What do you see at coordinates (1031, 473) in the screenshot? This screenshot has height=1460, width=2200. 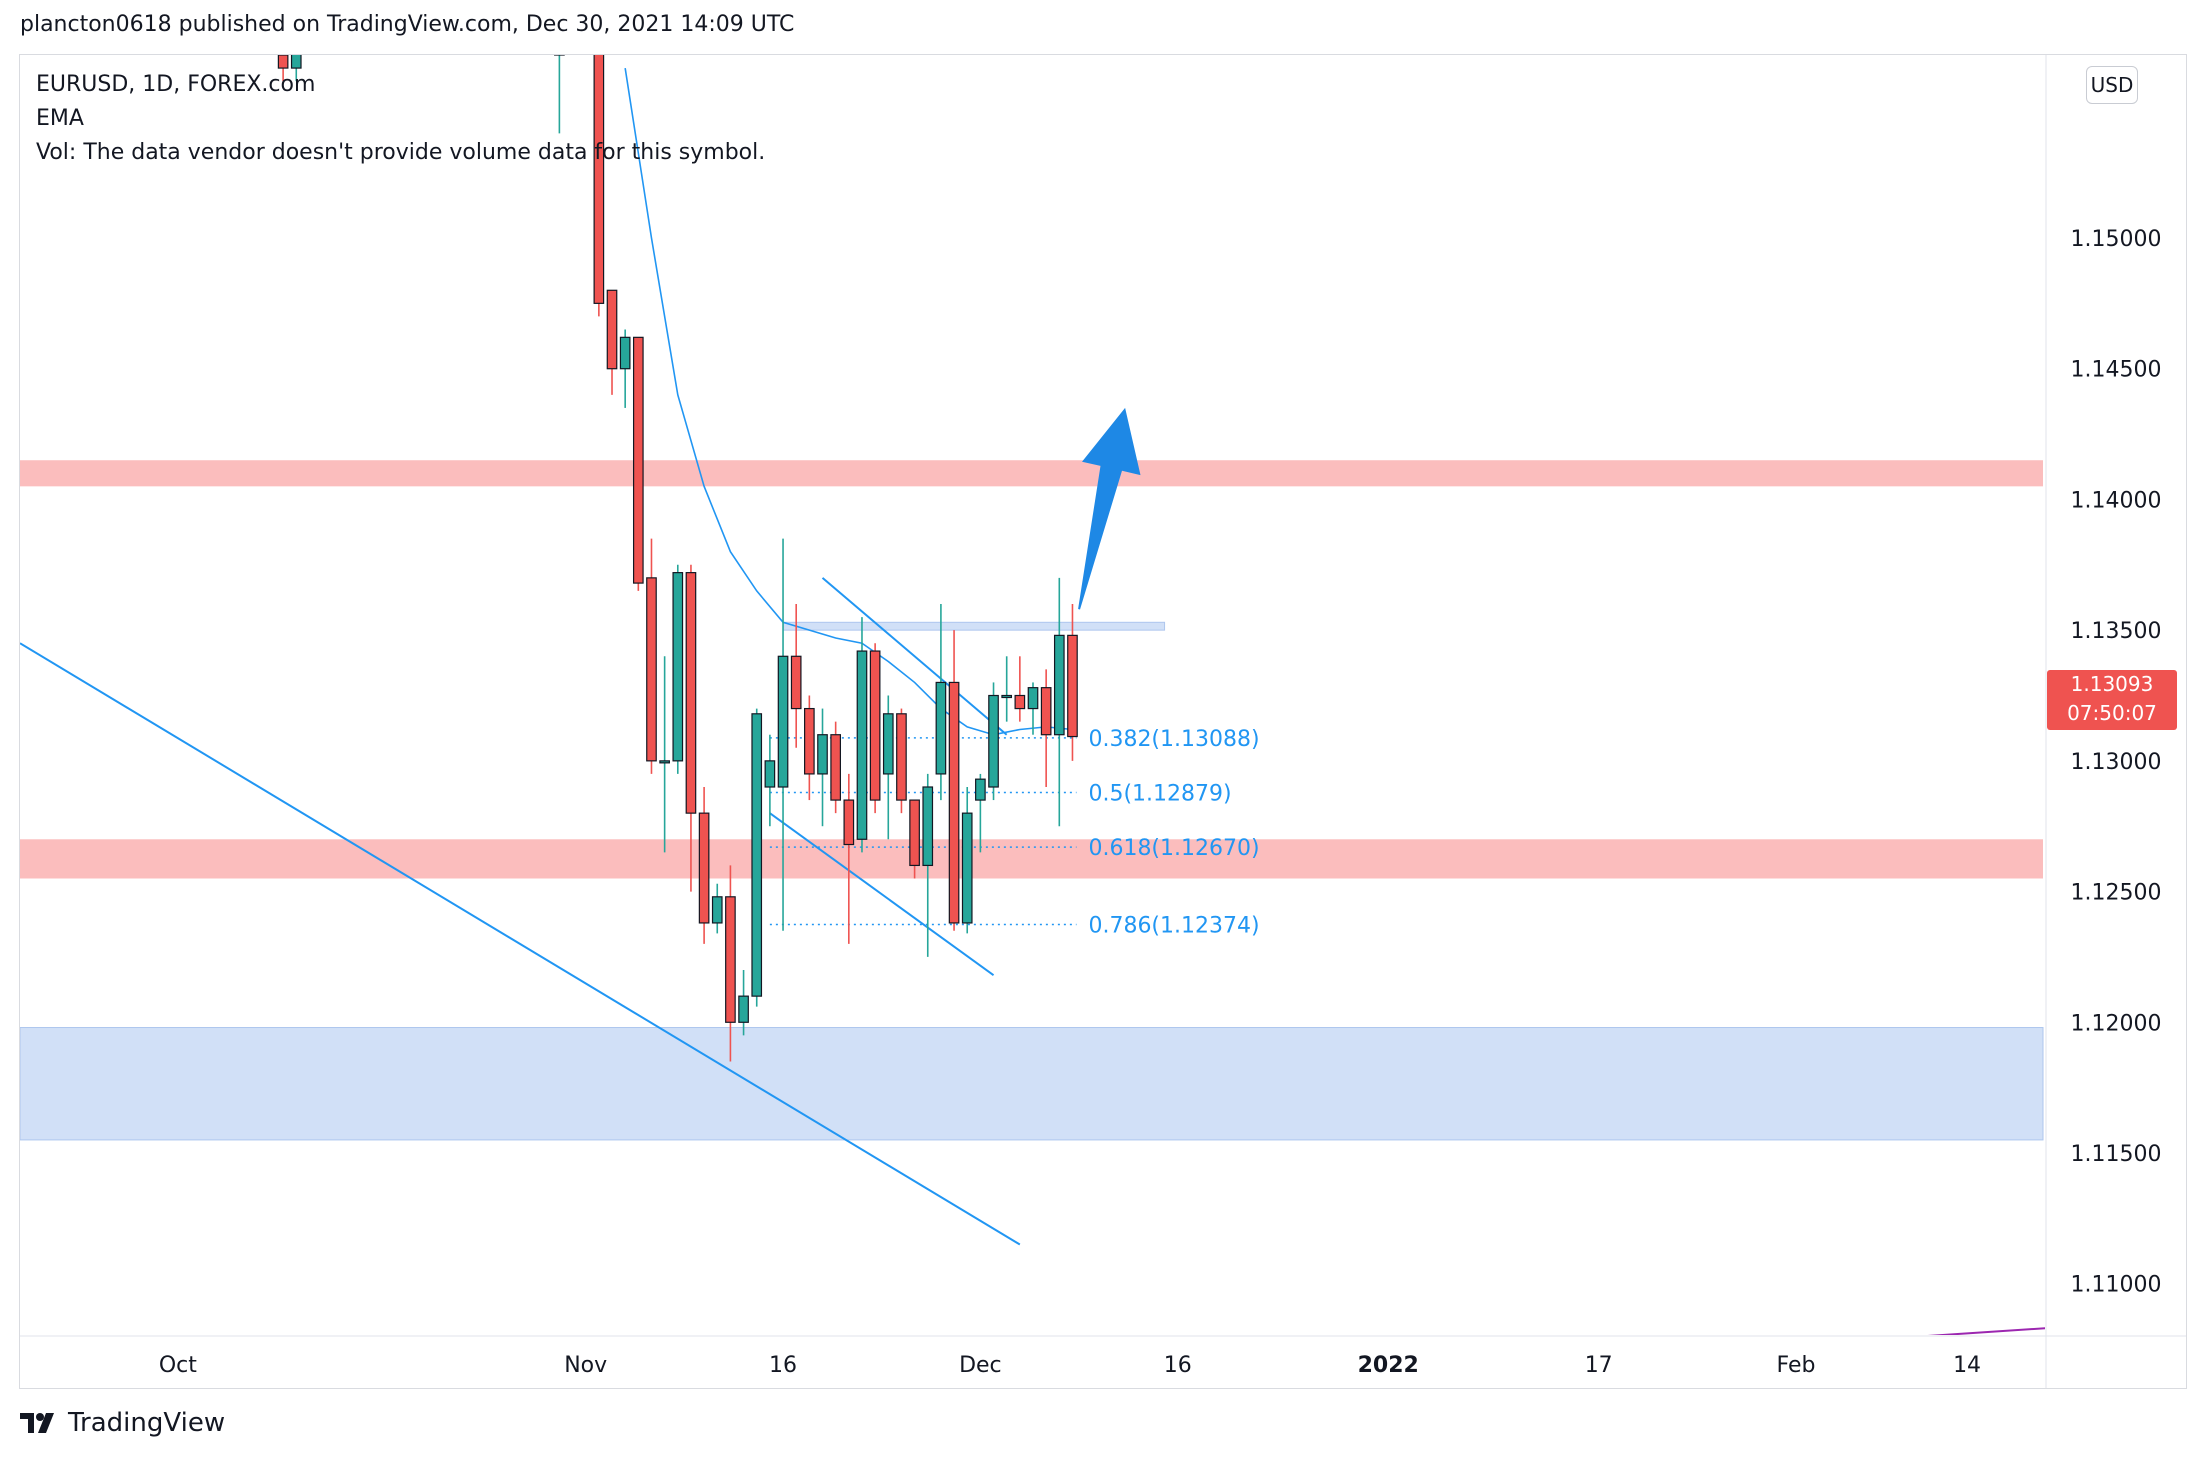 I see `resistance-zone-upper` at bounding box center [1031, 473].